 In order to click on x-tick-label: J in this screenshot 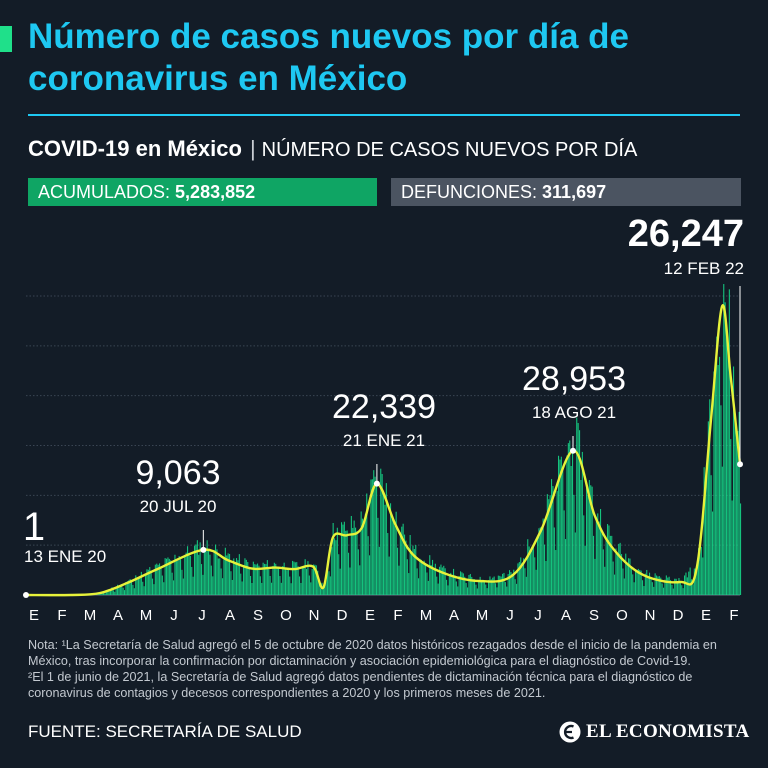, I will do `click(510, 615)`.